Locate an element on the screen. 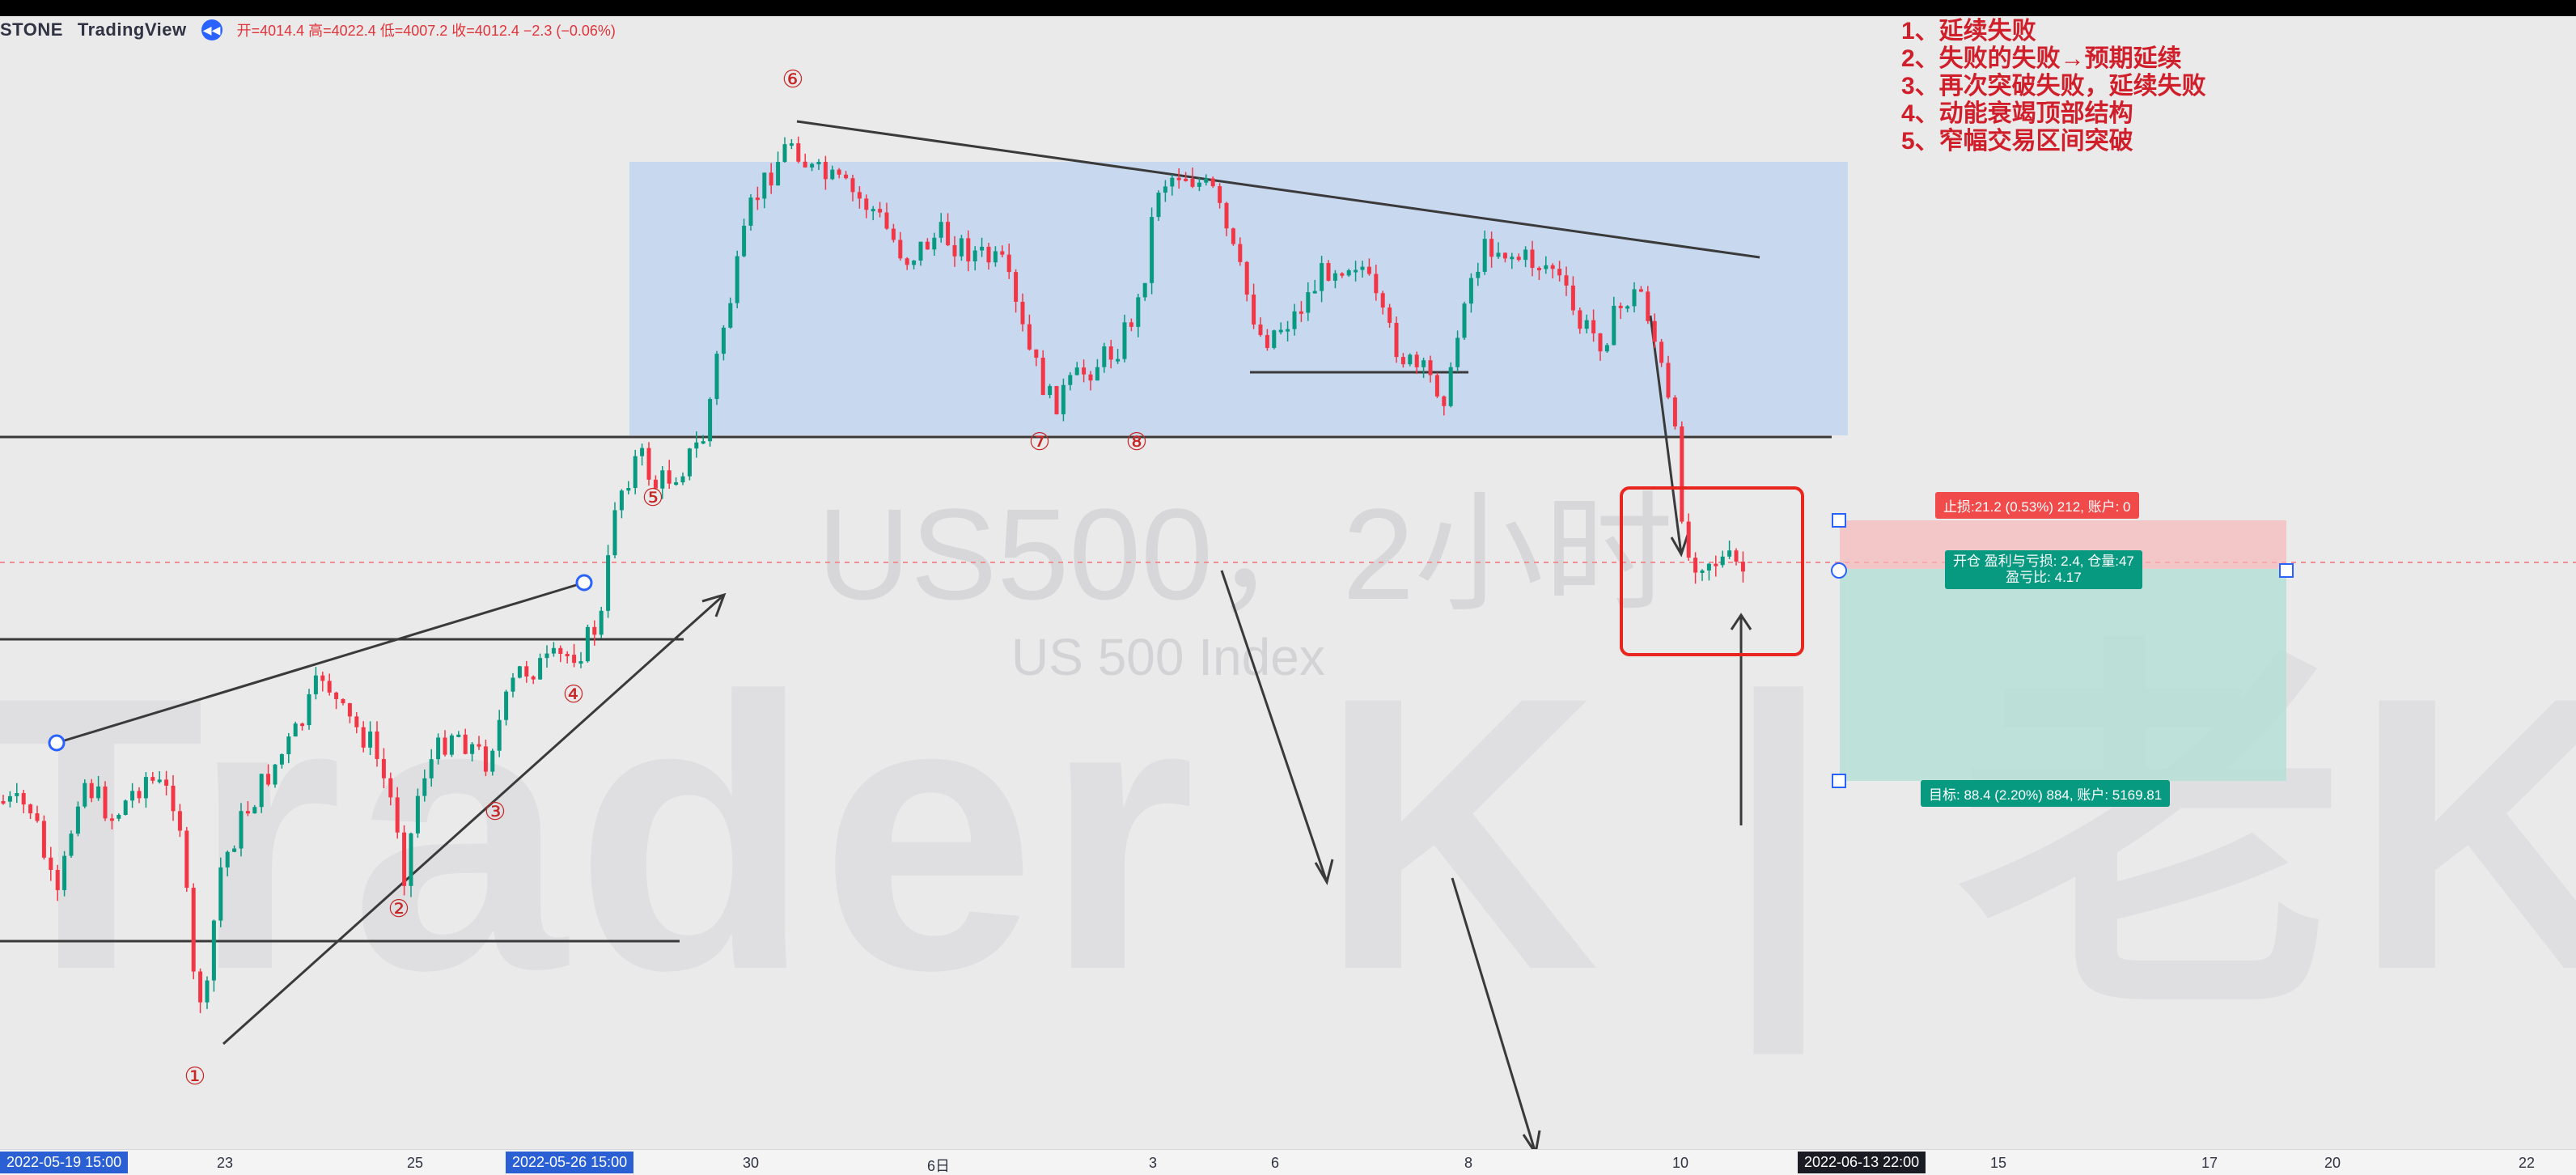 This screenshot has width=2576, height=1175. time-axis-range-start: 2022-05-19 15:00 is located at coordinates (64, 1162).